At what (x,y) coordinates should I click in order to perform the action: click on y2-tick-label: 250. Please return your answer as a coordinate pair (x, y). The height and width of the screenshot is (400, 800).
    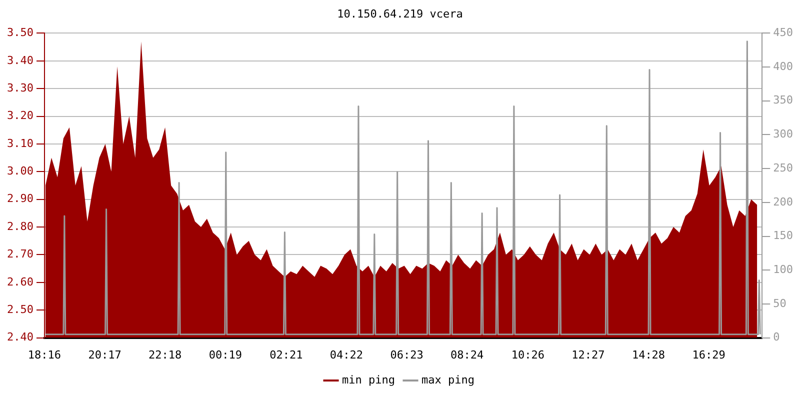
    Looking at the image, I should click on (783, 167).